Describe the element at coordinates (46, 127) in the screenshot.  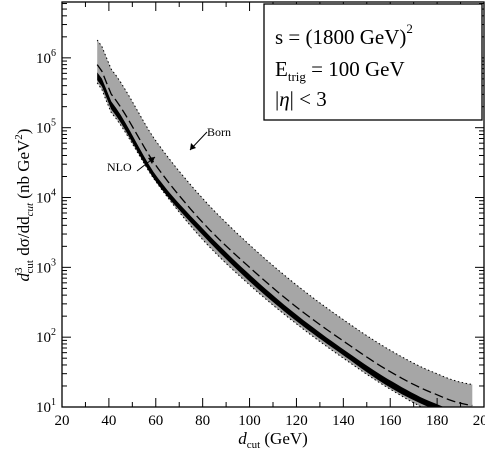
I see `y-tick-label: 10⁵` at that location.